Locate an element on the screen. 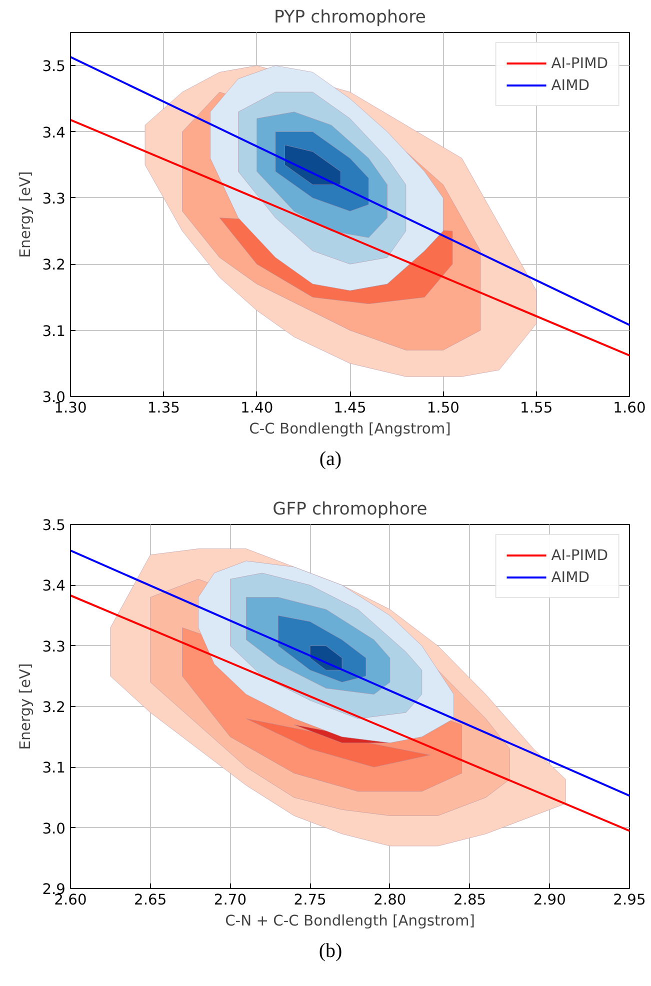 The height and width of the screenshot is (986, 651). x-tick-label: 2.75 is located at coordinates (310, 900).